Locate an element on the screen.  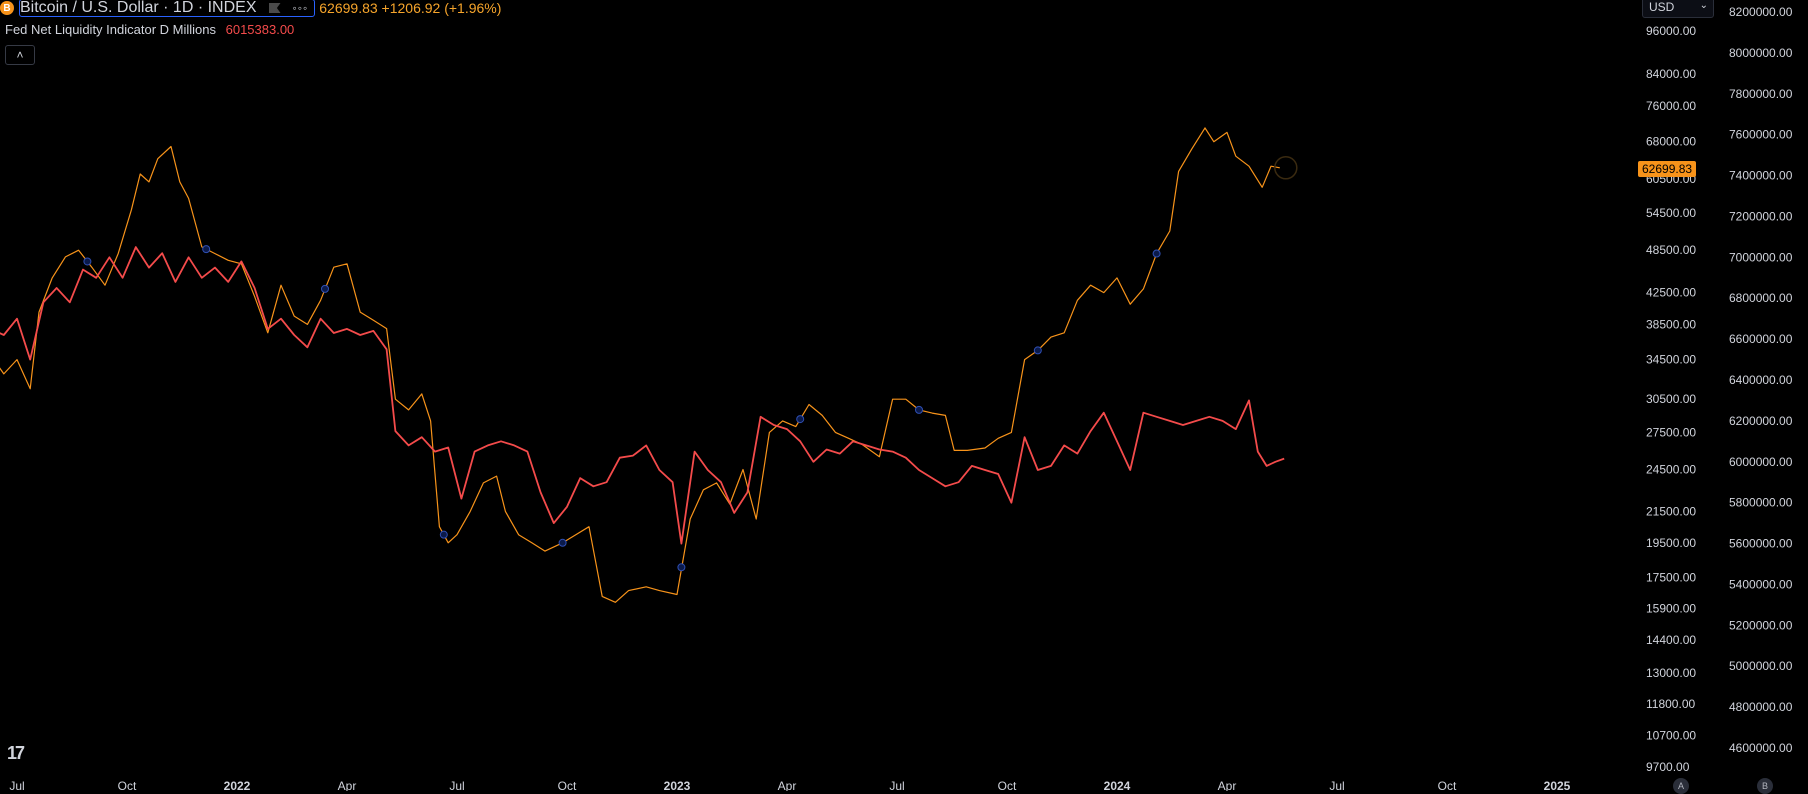
left-axis-tick-label: 10700.00 is located at coordinates (1671, 735).